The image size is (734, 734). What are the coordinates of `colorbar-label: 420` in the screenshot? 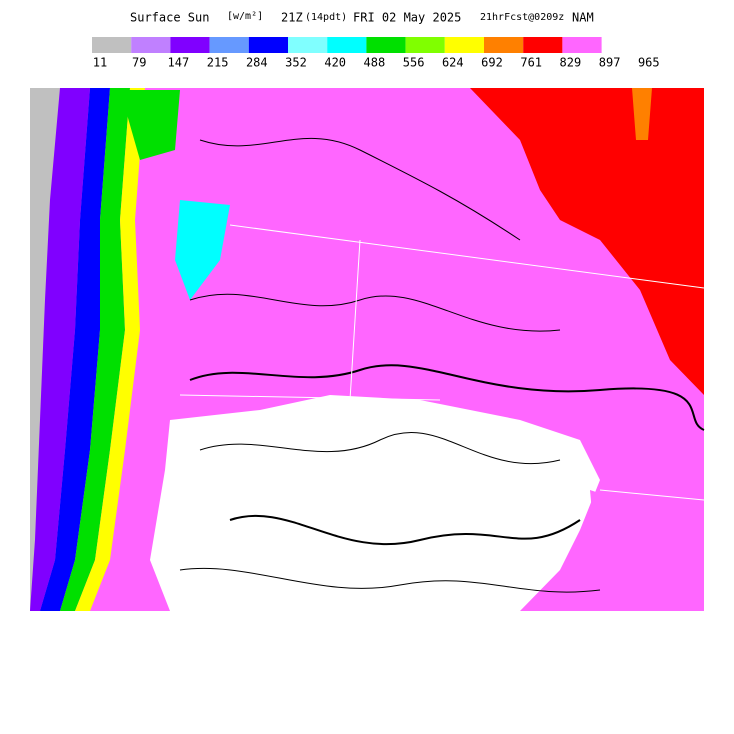 It's located at (335, 63).